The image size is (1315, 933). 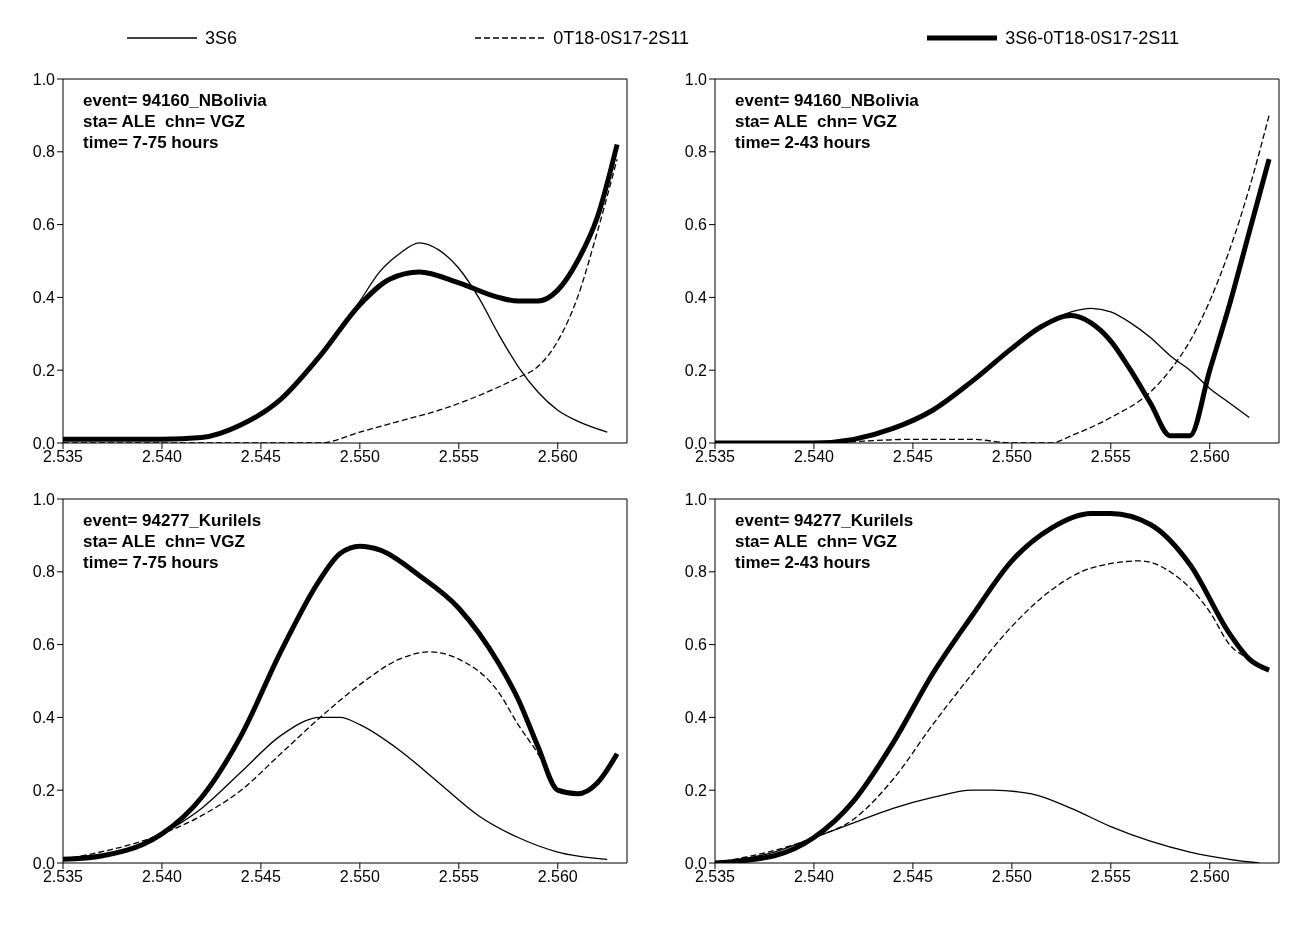 I want to click on legend-label: 3S6-0T18-0S17-2S11, so click(x=1092, y=38).